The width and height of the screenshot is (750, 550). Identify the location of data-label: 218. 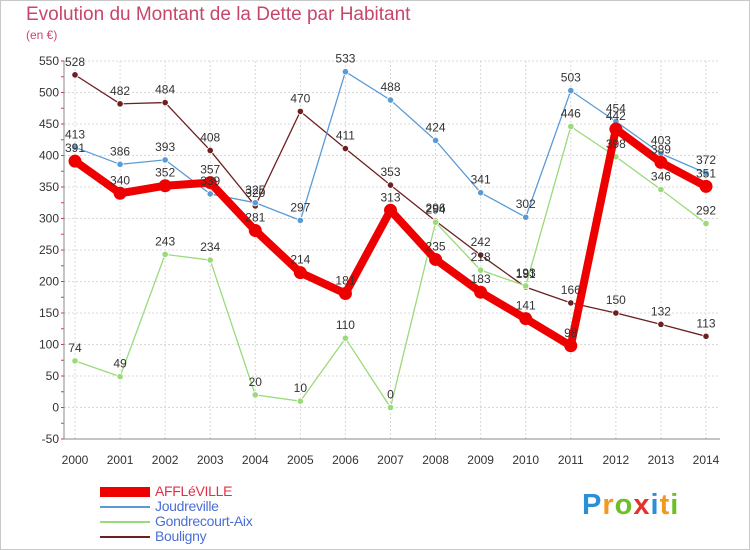
(481, 257).